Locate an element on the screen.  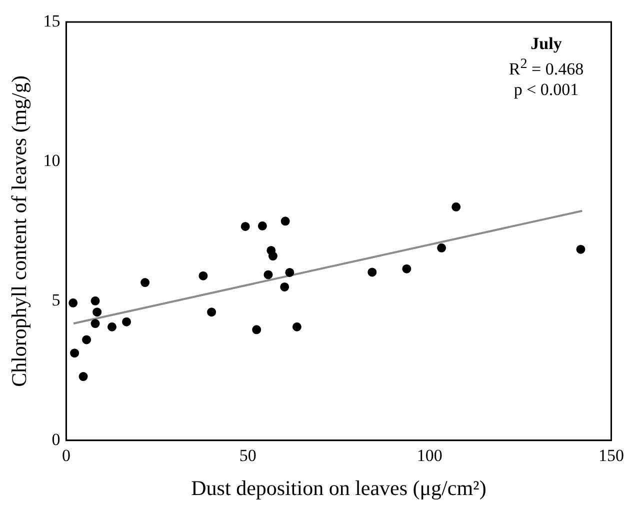
y-tick-label: 10 is located at coordinates (51, 160).